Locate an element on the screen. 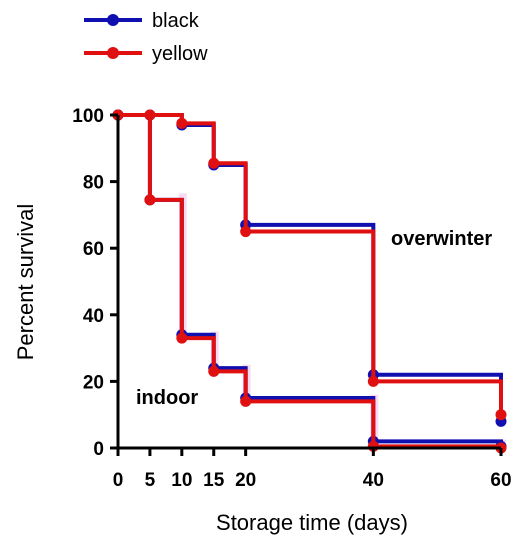 This screenshot has height=550, width=530. annotation-indoor: indoor is located at coordinates (167, 398).